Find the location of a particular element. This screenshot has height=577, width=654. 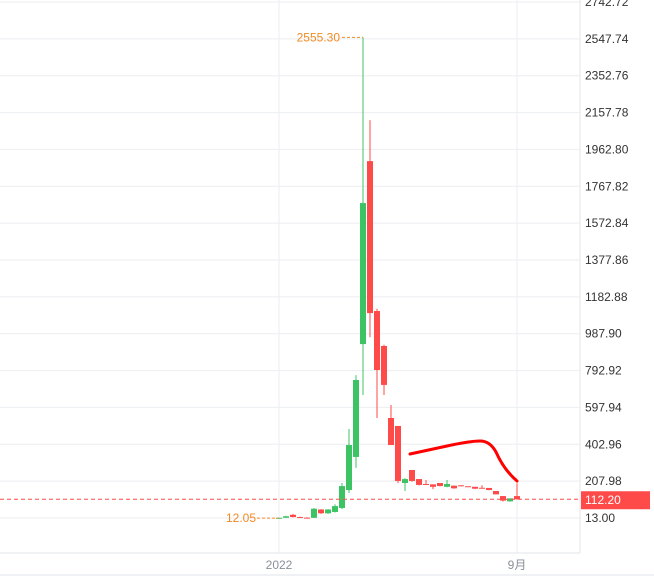

x-tick-label: 9月 is located at coordinates (517, 565).